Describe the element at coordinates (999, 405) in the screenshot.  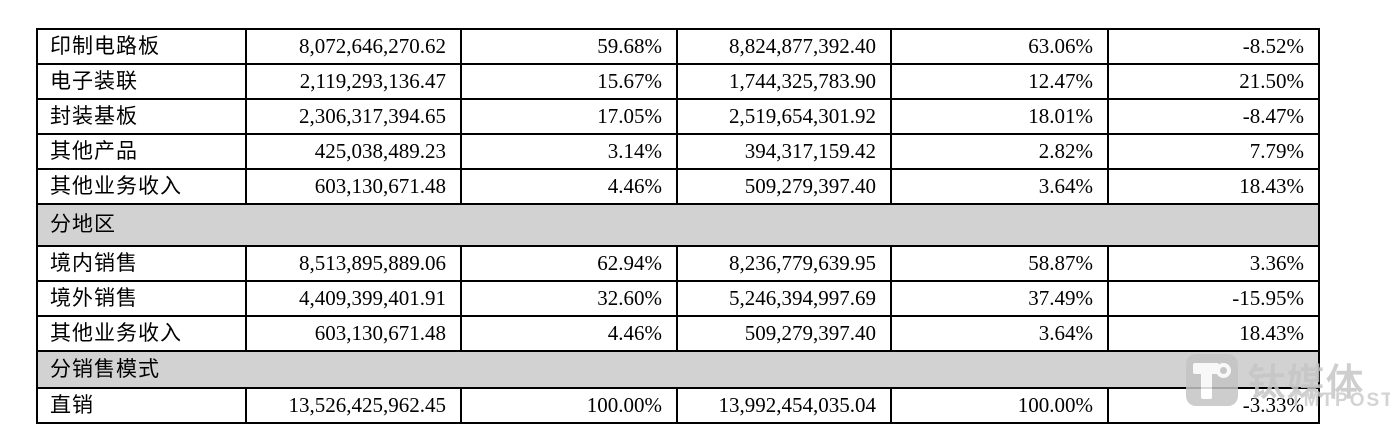
I see `pct-prior: 100.00%` at that location.